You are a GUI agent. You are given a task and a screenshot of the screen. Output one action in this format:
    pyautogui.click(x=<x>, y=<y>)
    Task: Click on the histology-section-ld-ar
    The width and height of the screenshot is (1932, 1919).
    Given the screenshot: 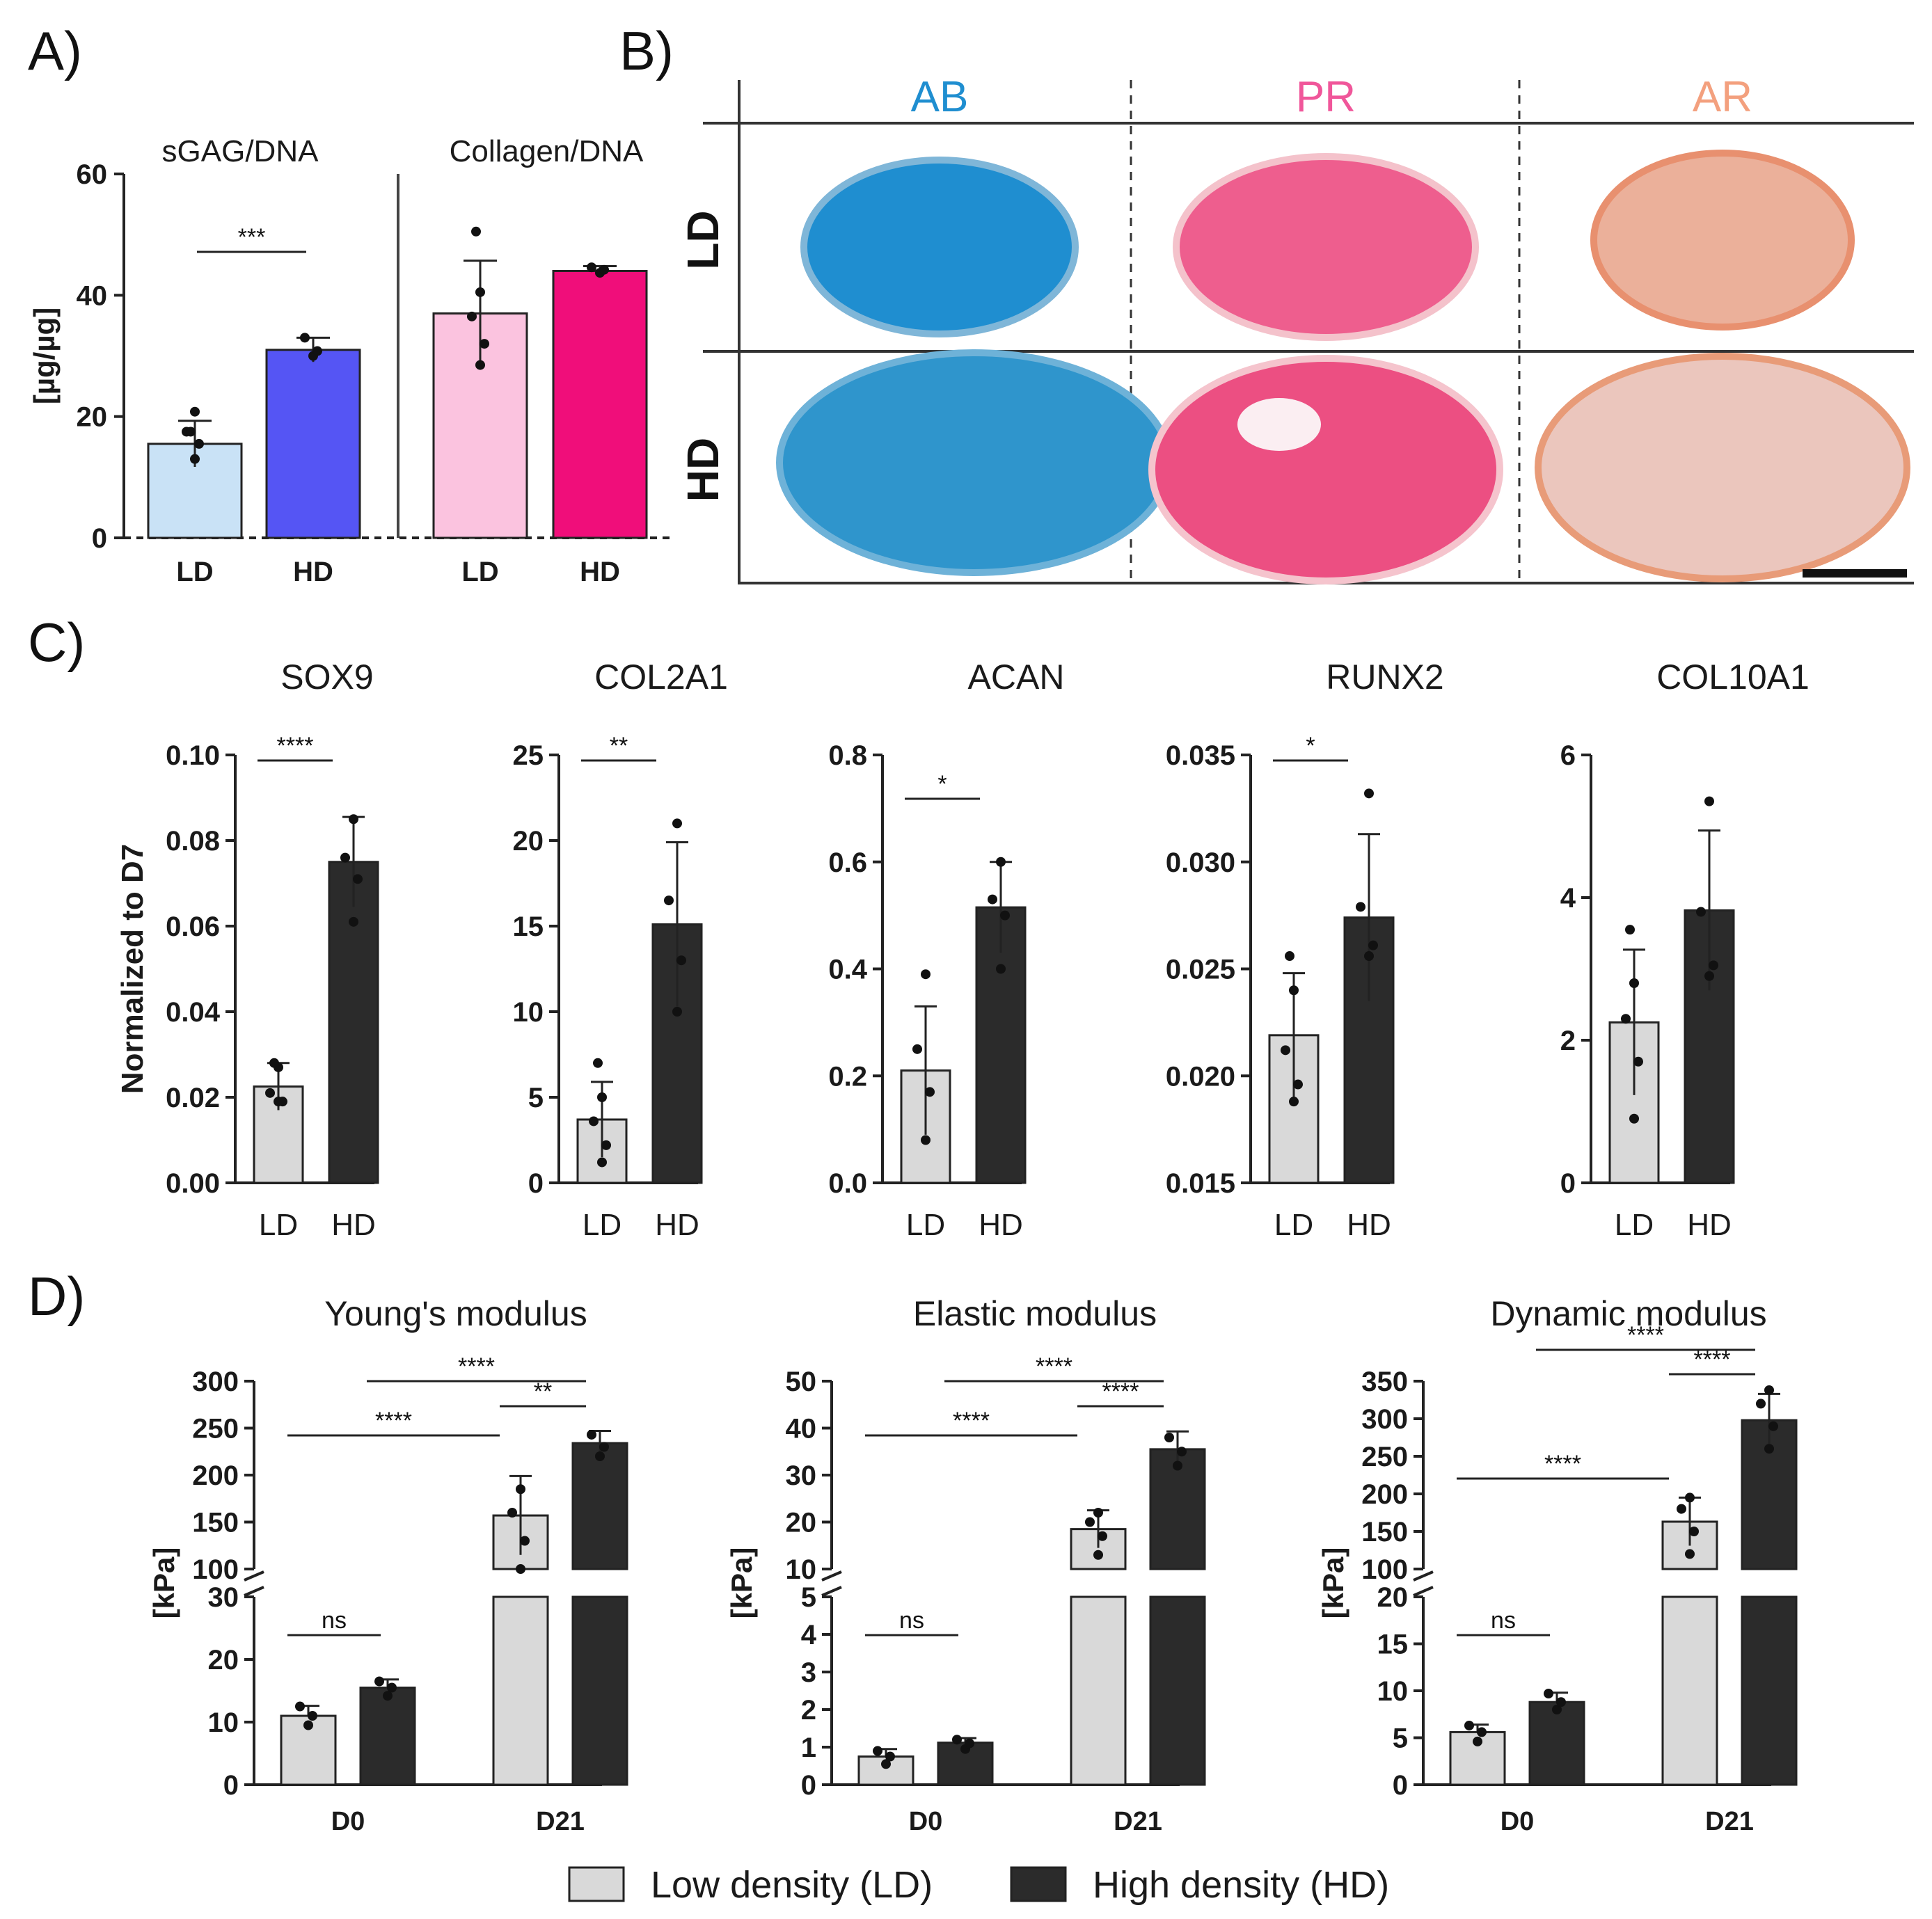 What is the action you would take?
    pyautogui.click(x=1722, y=240)
    